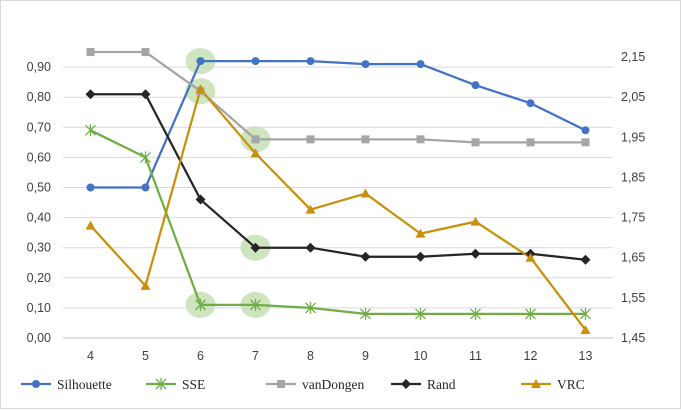 This screenshot has height=410, width=681. I want to click on left-y-axis-ticks: 0,00 0,10 0,20 0,30 0,40 0,50 0,60 0,70 0,80 0,90, so click(39, 202).